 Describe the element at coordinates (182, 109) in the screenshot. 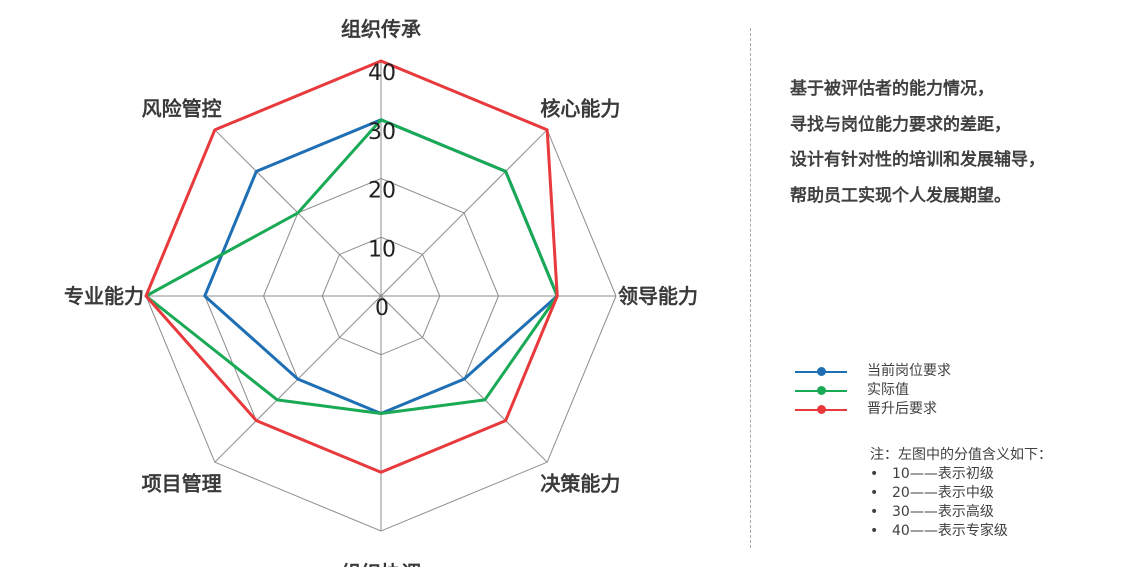

I see `axis-label: 风险管控` at that location.